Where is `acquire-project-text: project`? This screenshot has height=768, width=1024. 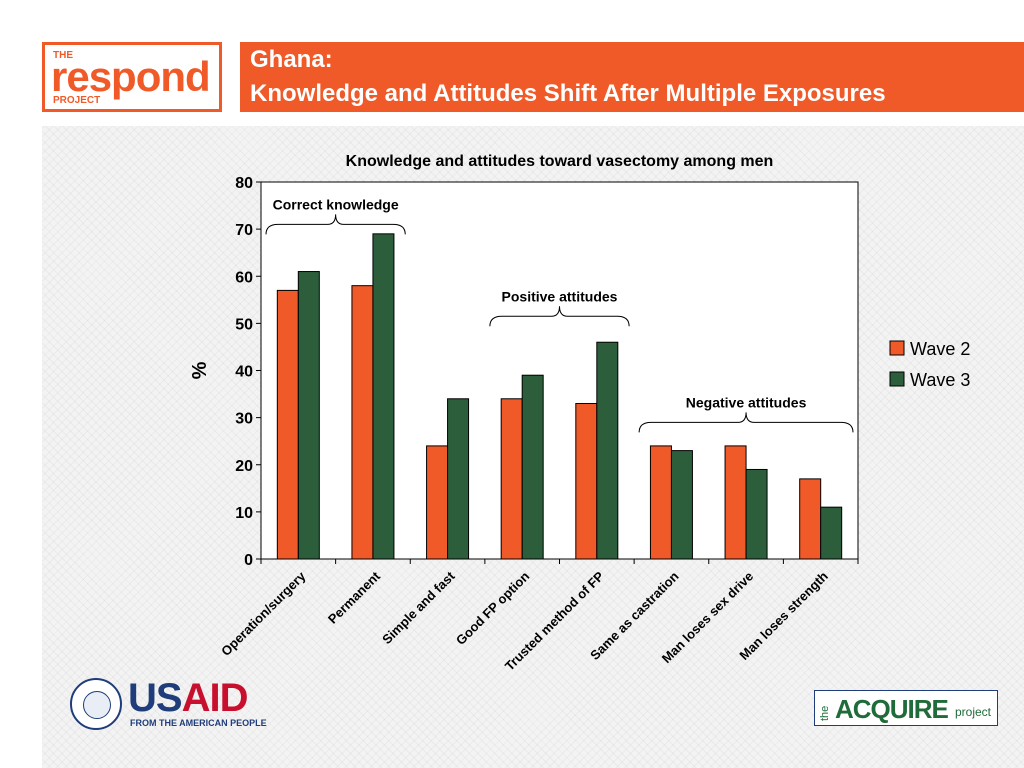
acquire-project-text: project is located at coordinates (973, 712).